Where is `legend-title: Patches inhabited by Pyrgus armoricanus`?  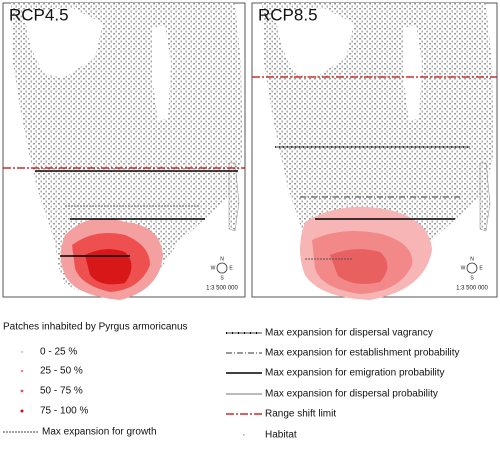
legend-title: Patches inhabited by Pyrgus armoricanus is located at coordinates (95, 327).